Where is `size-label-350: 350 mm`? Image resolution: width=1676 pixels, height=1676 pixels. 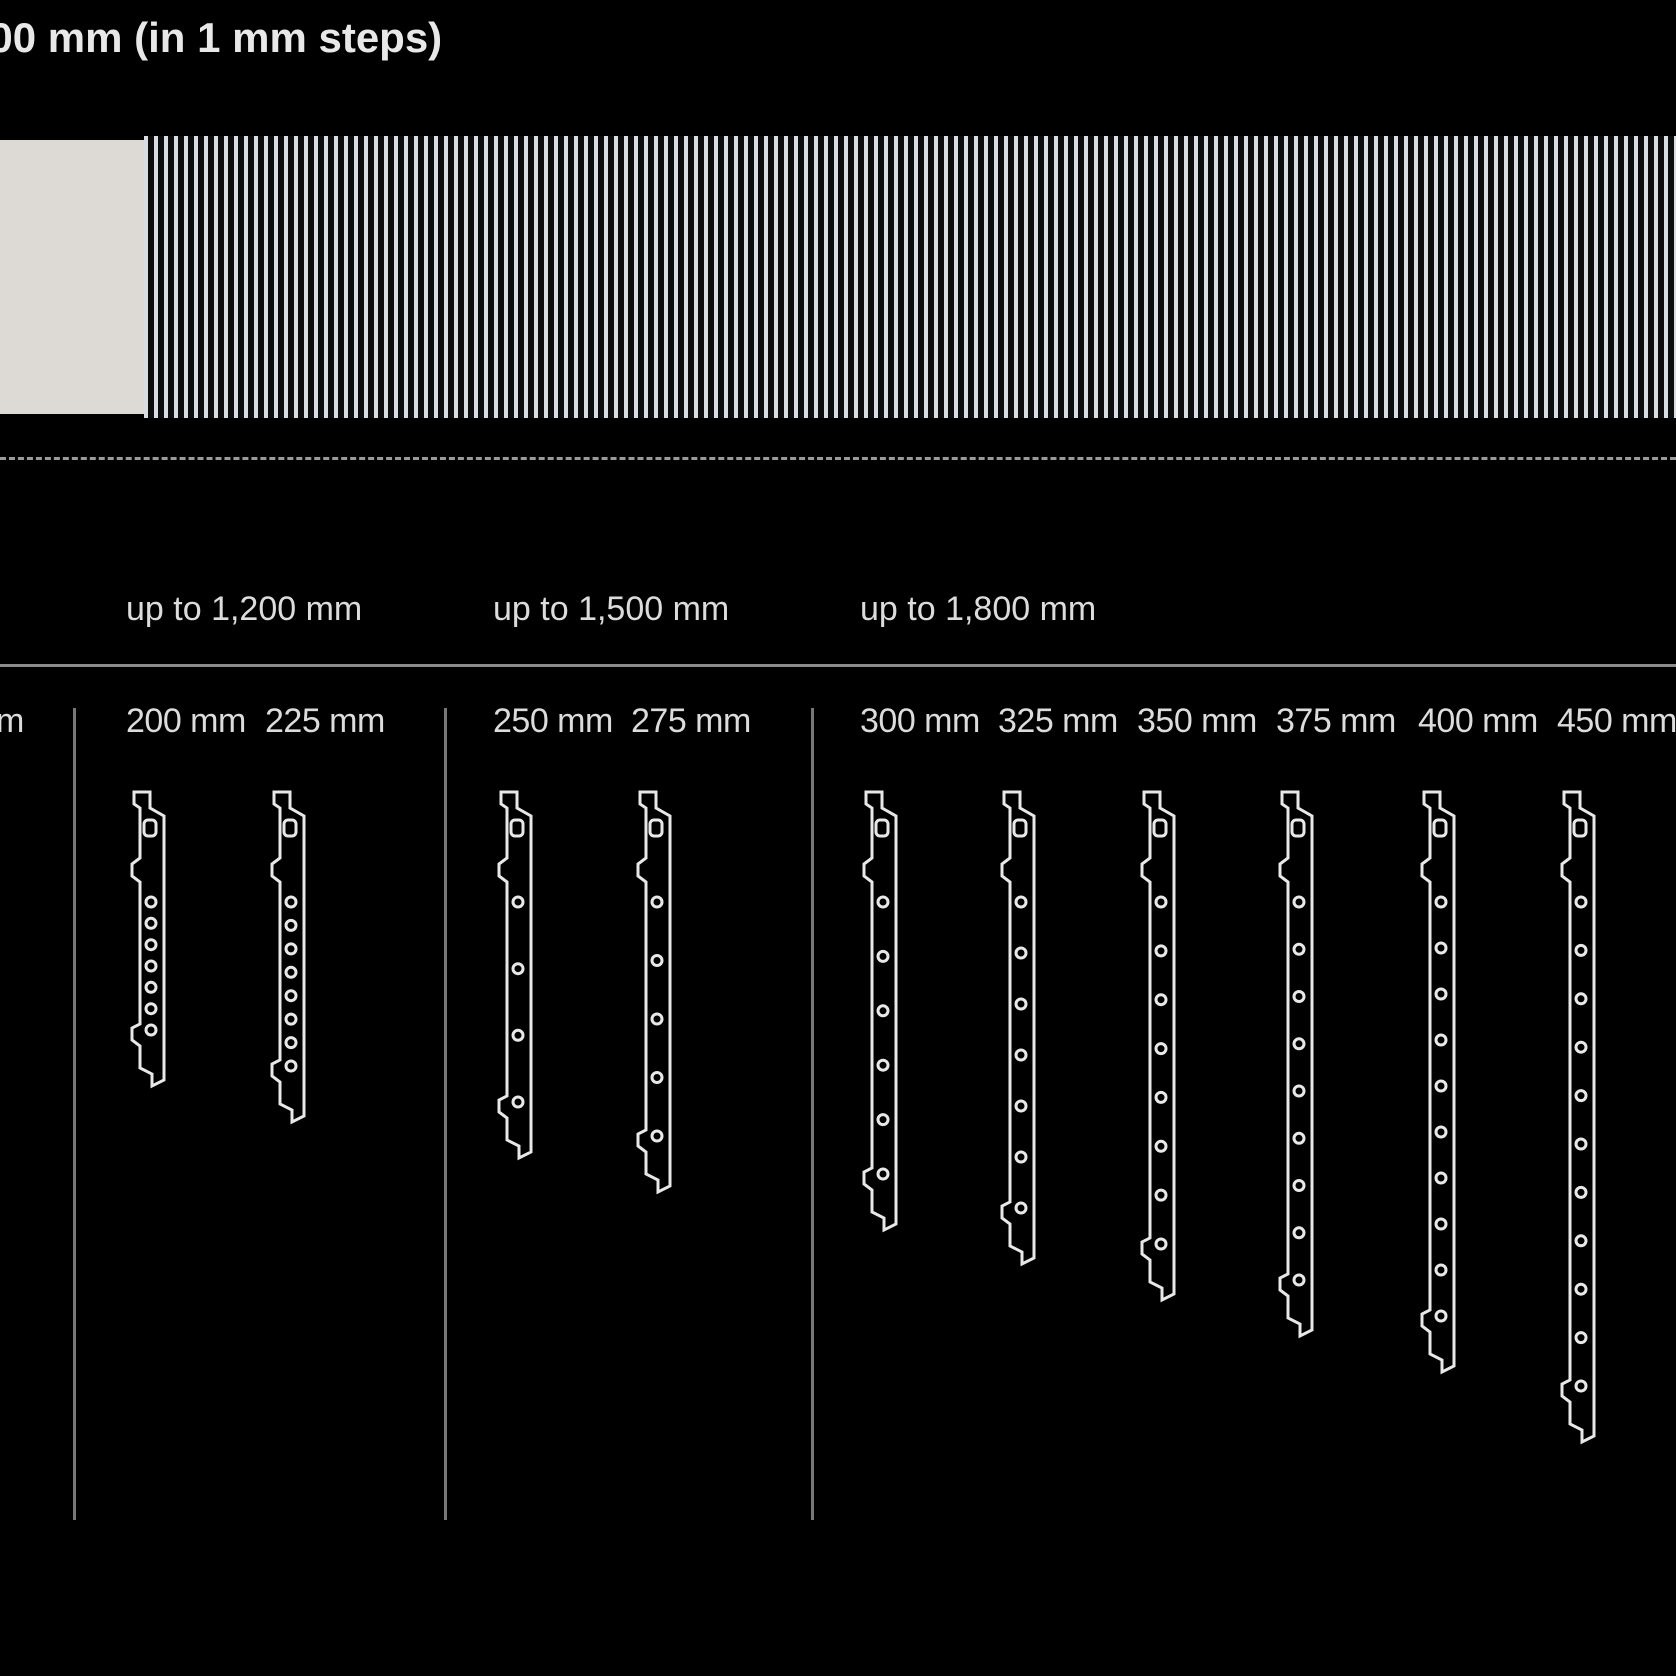 size-label-350: 350 mm is located at coordinates (1197, 721).